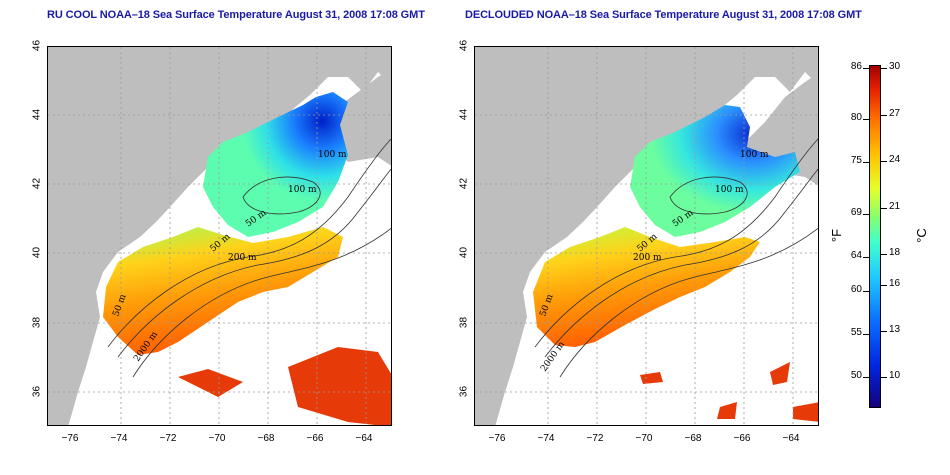  What do you see at coordinates (856, 289) in the screenshot?
I see `fahrenheit-tick: 60` at bounding box center [856, 289].